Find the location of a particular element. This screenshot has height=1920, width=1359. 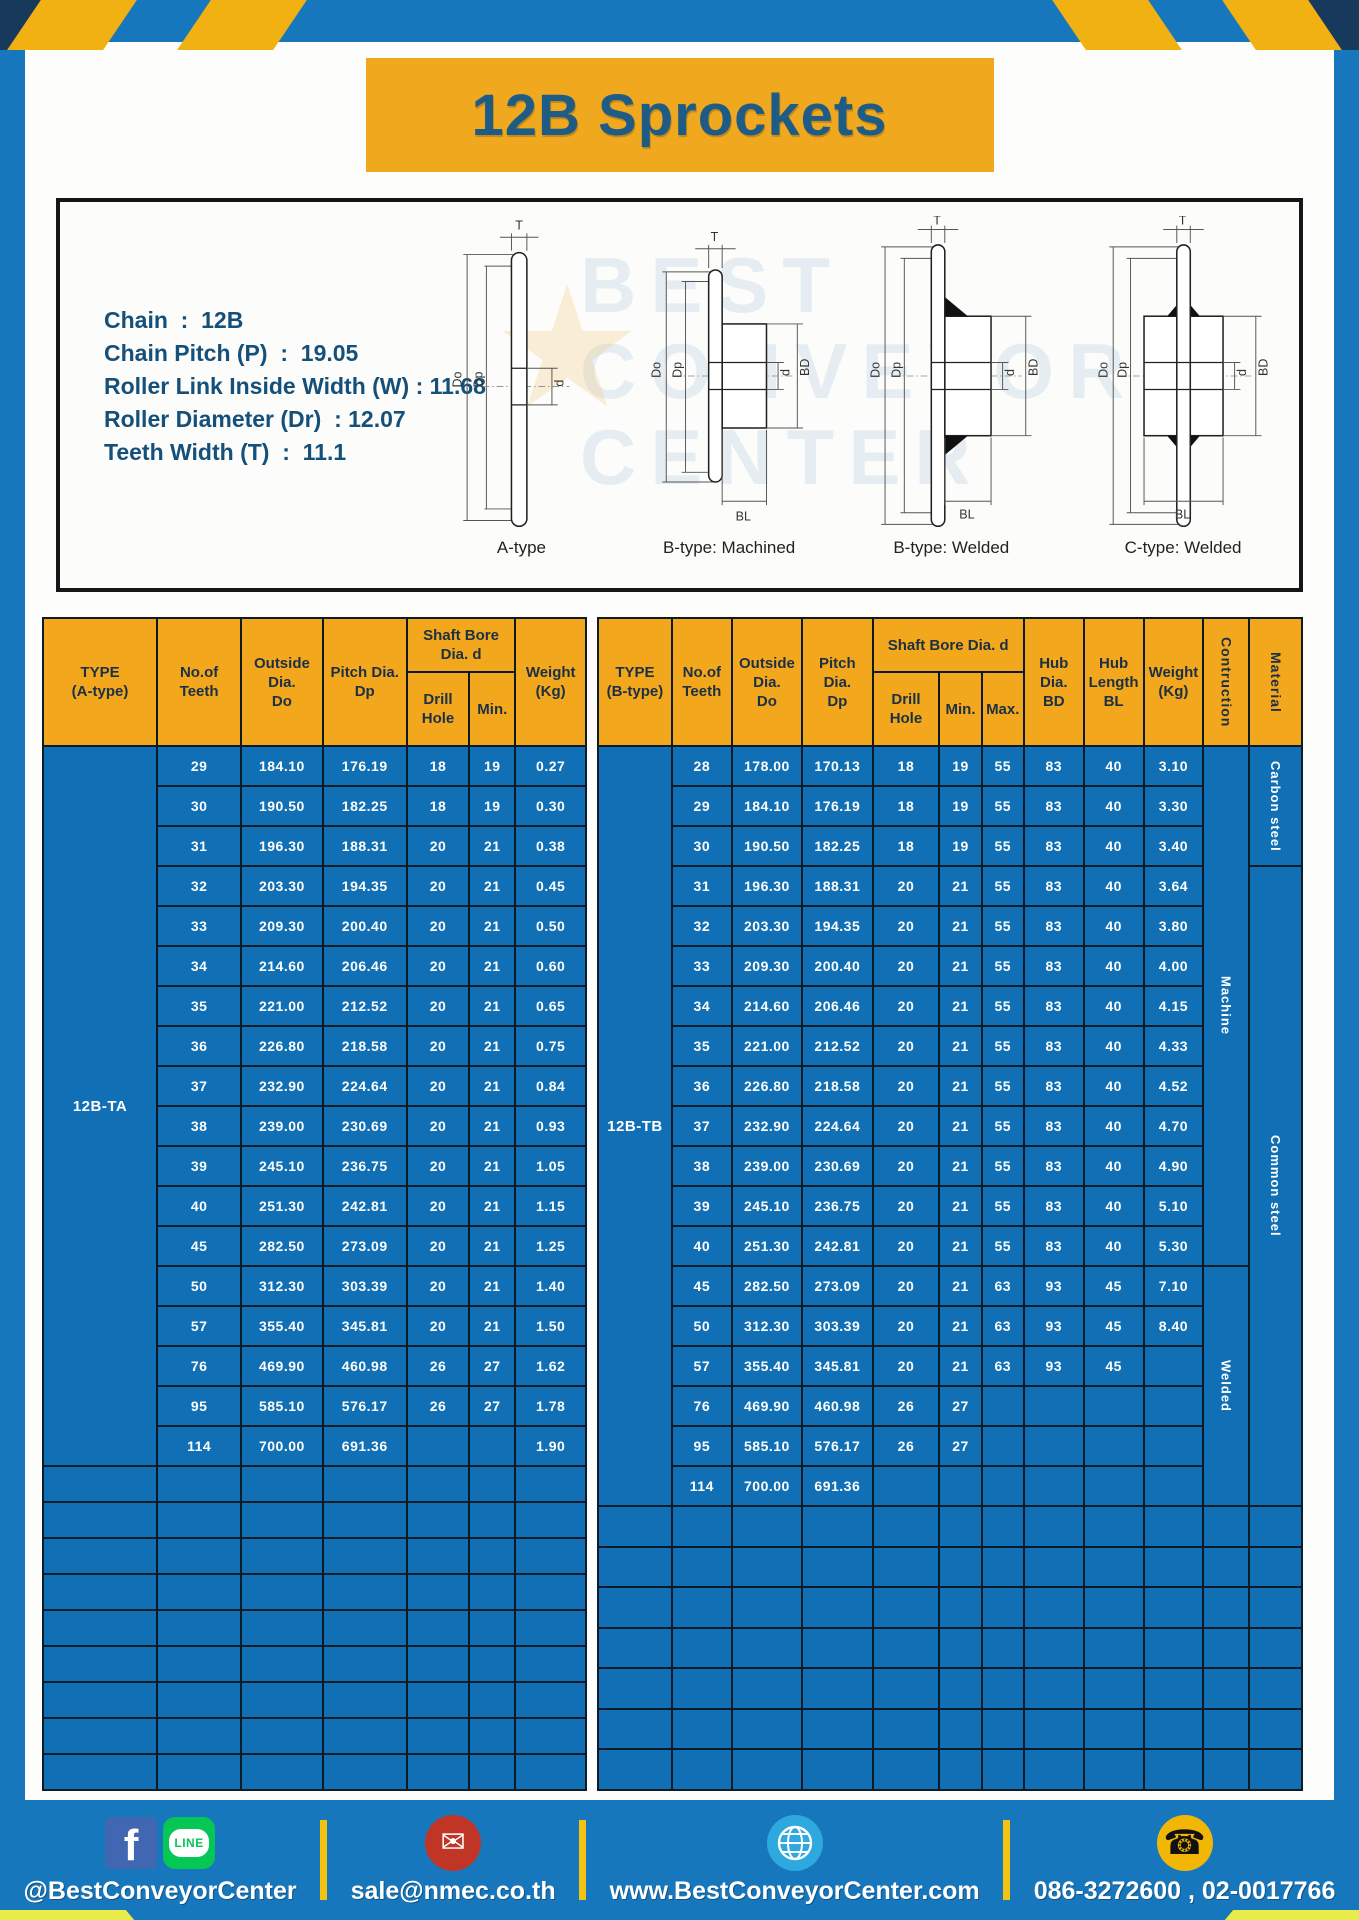

line-icon: LINE is located at coordinates (189, 1842).